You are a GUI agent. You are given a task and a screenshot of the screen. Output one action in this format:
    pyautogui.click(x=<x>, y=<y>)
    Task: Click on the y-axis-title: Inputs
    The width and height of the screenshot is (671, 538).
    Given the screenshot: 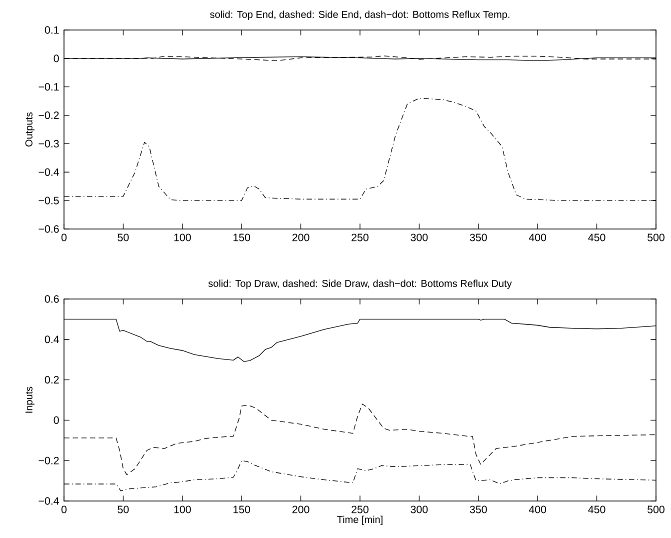 What is the action you would take?
    pyautogui.click(x=29, y=399)
    